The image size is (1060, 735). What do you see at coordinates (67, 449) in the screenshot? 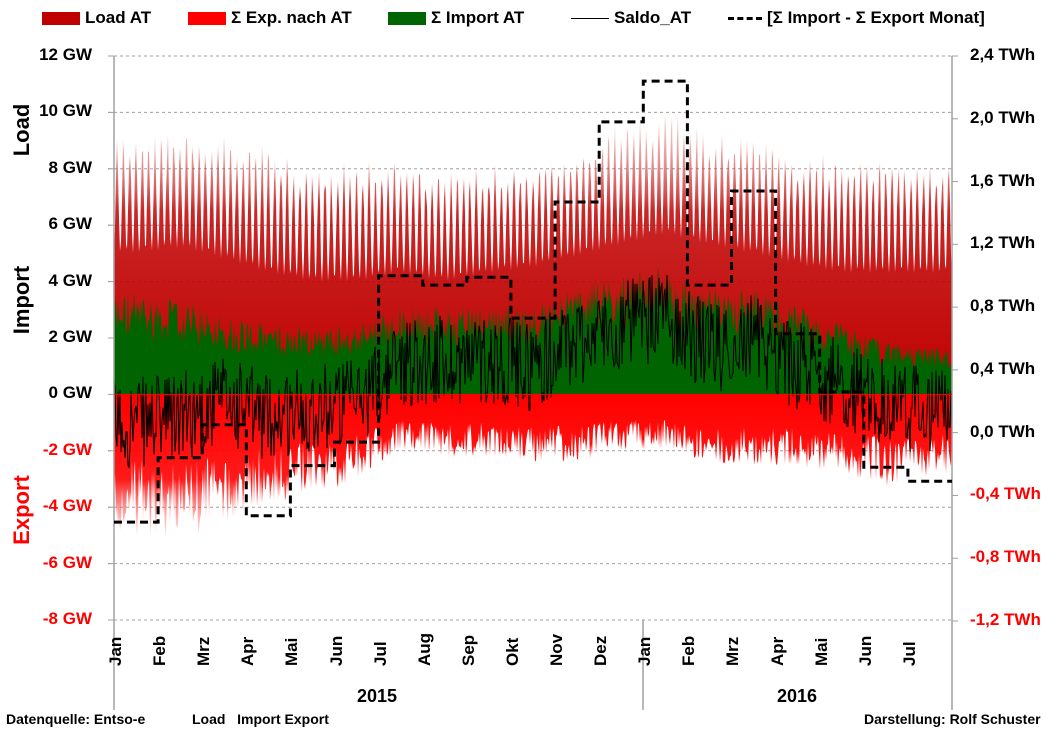
I see `y-left-tick-label: -2 GW` at bounding box center [67, 449].